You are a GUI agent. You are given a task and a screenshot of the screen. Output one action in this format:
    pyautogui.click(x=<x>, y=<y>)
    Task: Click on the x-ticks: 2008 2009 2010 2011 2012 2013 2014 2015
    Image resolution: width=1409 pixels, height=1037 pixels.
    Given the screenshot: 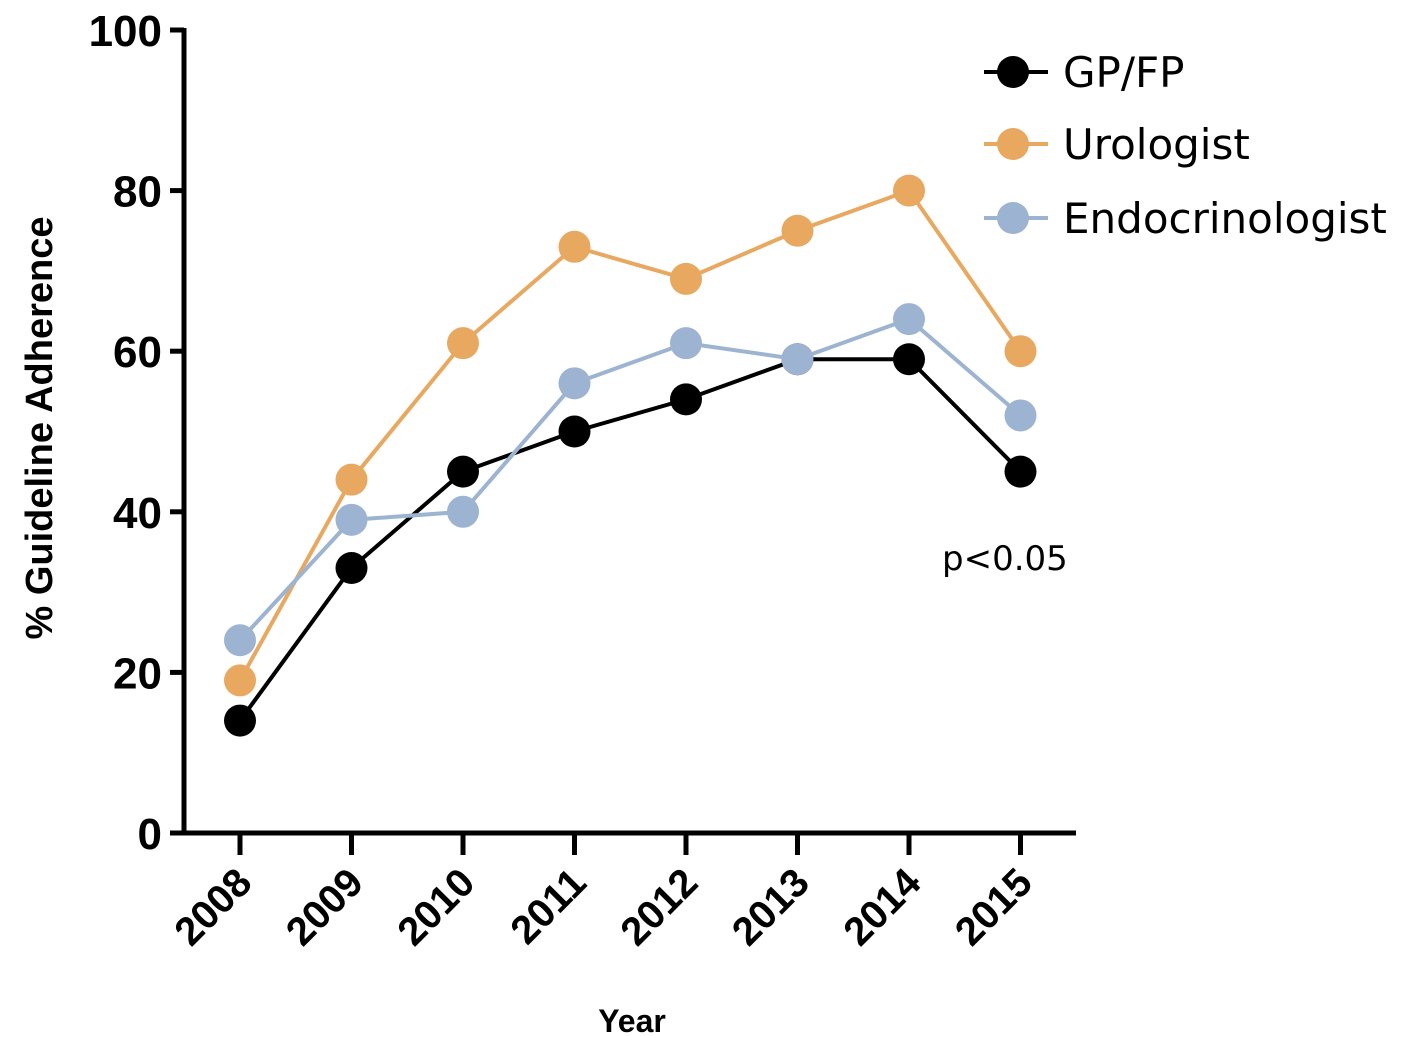 What is the action you would take?
    pyautogui.click(x=603, y=893)
    